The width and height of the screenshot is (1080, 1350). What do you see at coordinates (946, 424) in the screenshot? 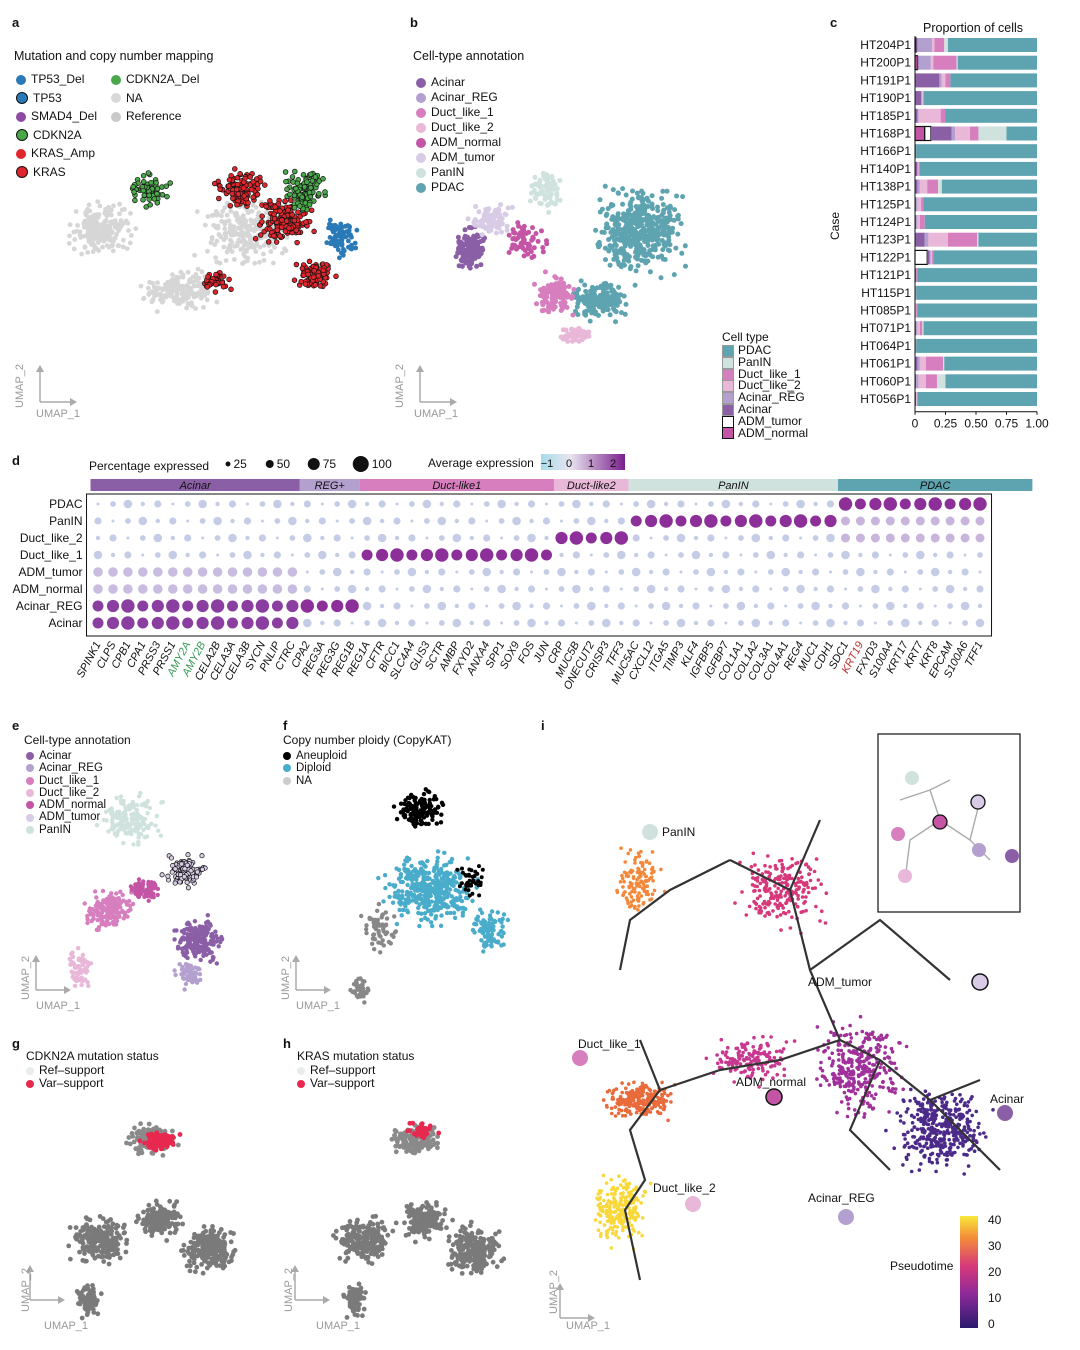
I see `x-tick-label: 0.25` at bounding box center [946, 424].